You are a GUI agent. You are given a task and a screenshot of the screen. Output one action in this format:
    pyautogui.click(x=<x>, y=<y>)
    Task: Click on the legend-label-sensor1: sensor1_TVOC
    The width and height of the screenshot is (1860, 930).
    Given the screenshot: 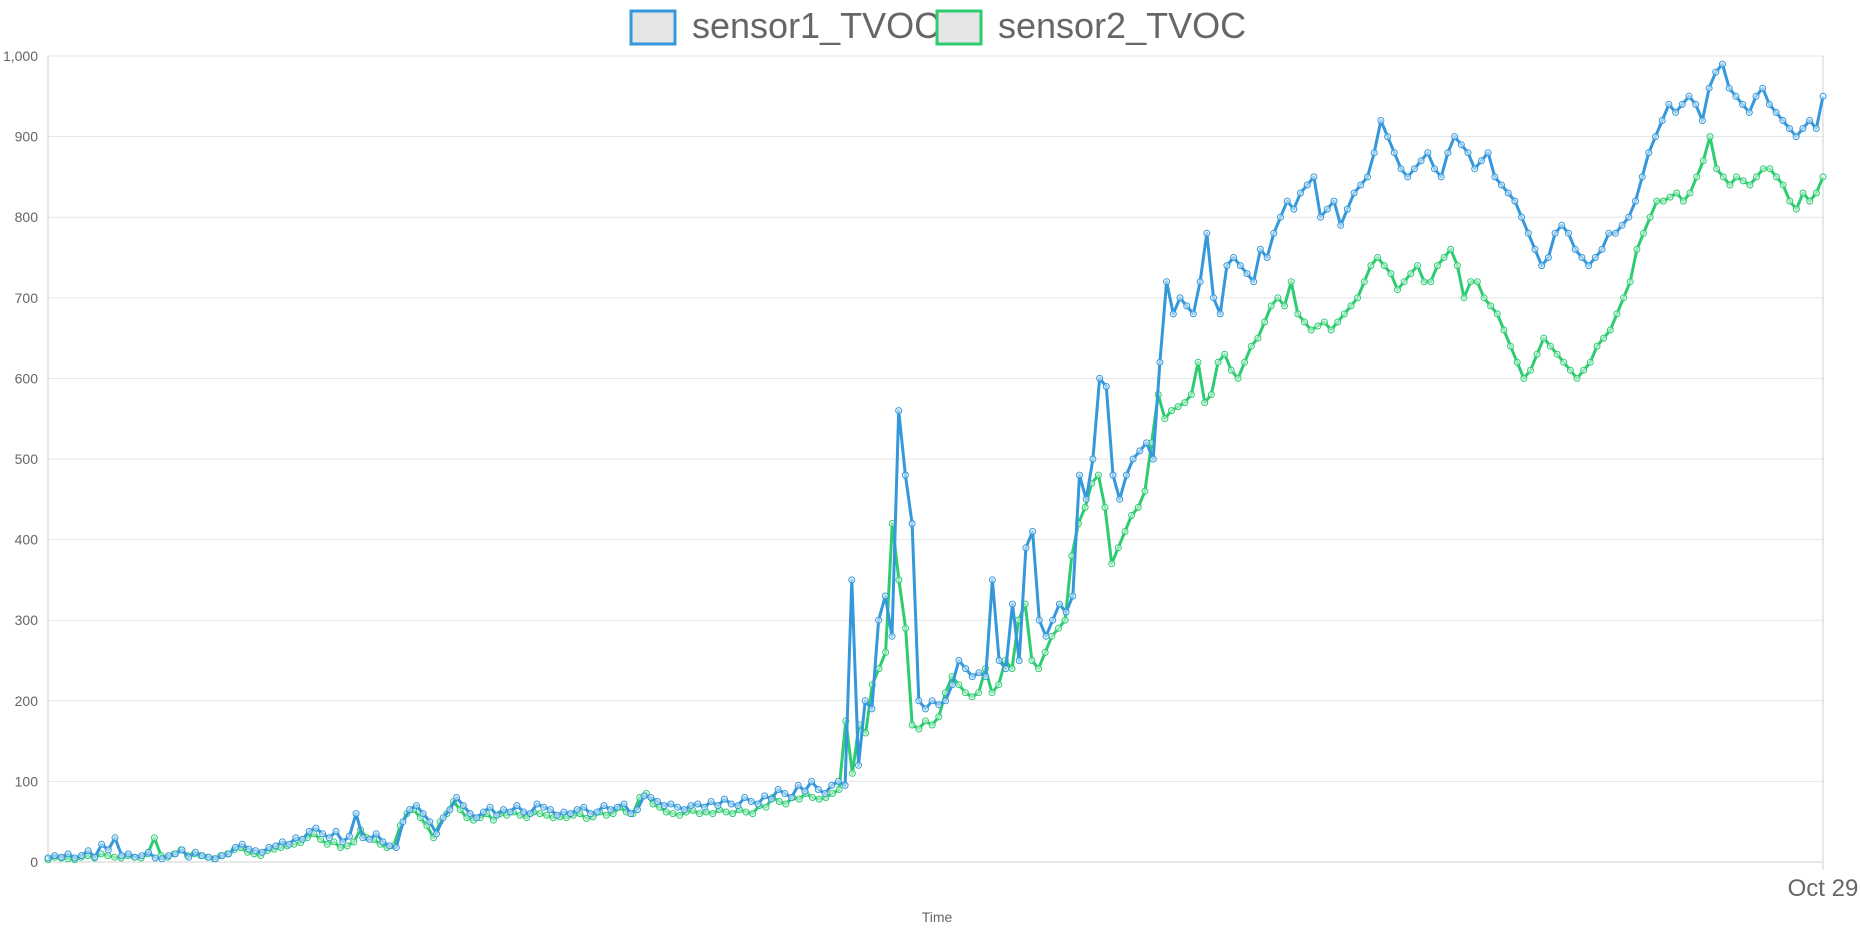 What is the action you would take?
    pyautogui.click(x=816, y=25)
    